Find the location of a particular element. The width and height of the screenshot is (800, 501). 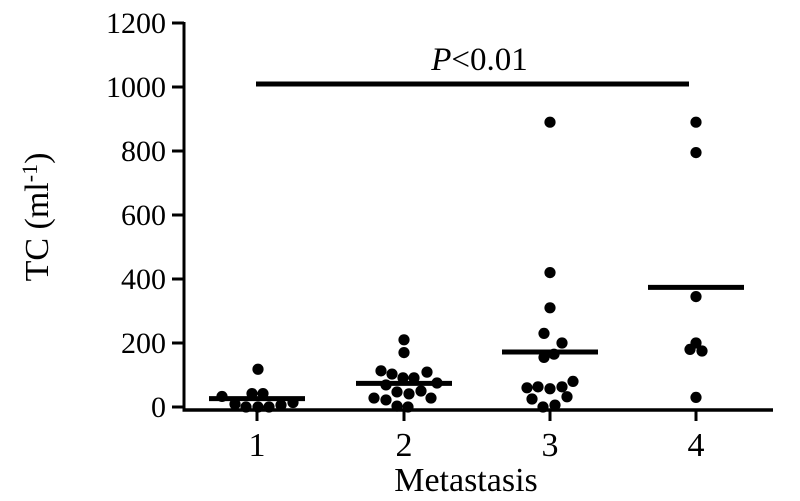

x-tick-label: 4 is located at coordinates (696, 445).